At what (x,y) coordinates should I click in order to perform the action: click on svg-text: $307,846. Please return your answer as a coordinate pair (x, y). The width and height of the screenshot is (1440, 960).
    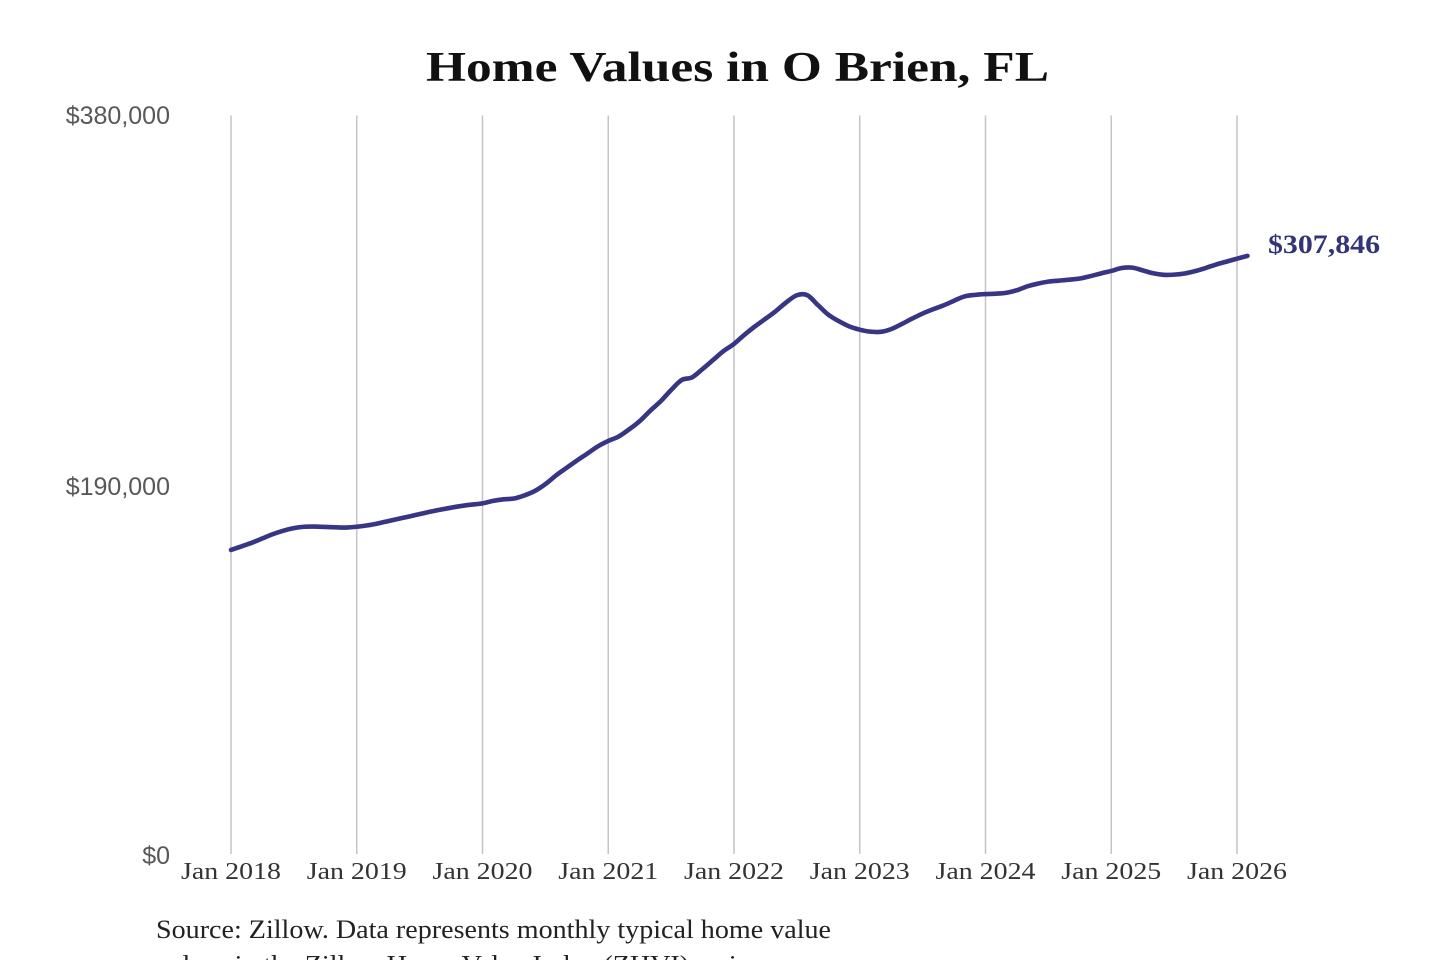
    Looking at the image, I should click on (1324, 244).